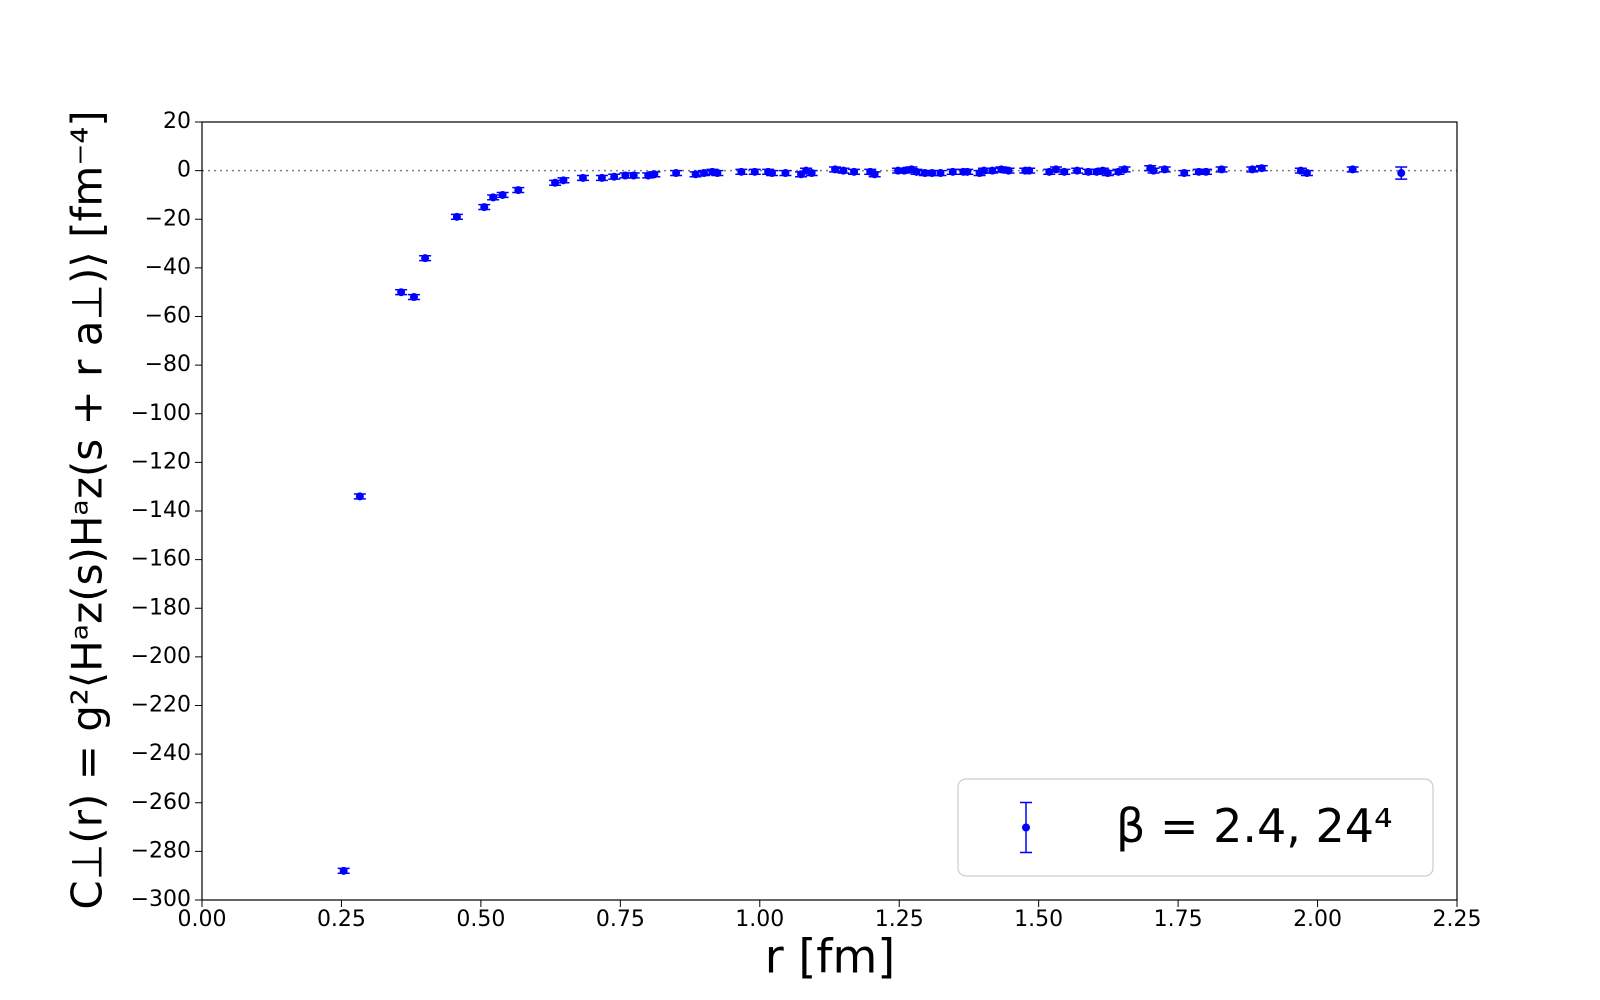  Describe the element at coordinates (759, 919) in the screenshot. I see `x-tick-label: 1.00` at that location.